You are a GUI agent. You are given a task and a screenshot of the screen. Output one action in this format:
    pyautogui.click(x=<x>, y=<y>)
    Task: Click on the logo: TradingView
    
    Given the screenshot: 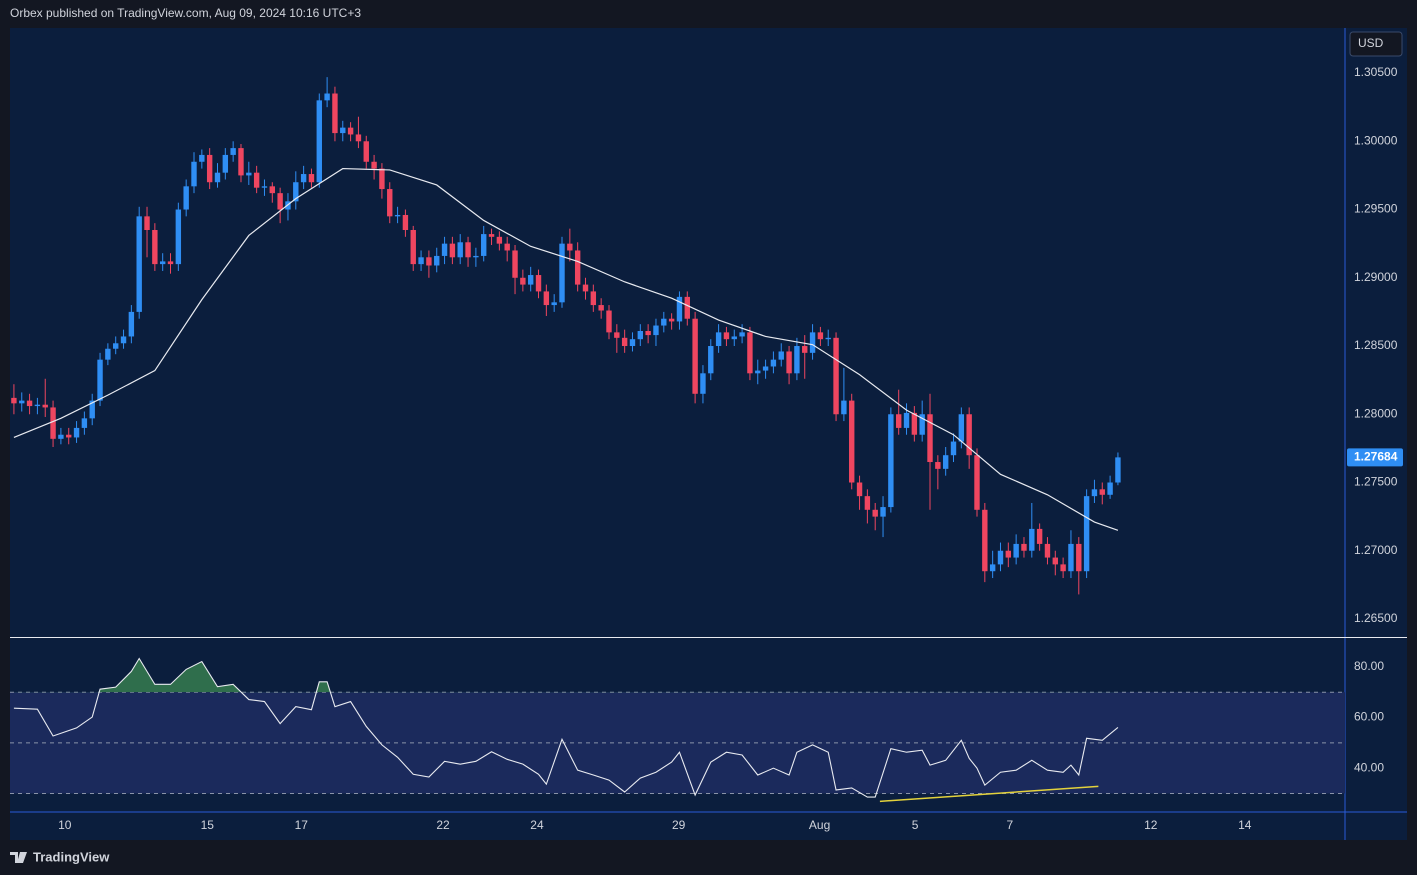 What is the action you would take?
    pyautogui.click(x=60, y=856)
    